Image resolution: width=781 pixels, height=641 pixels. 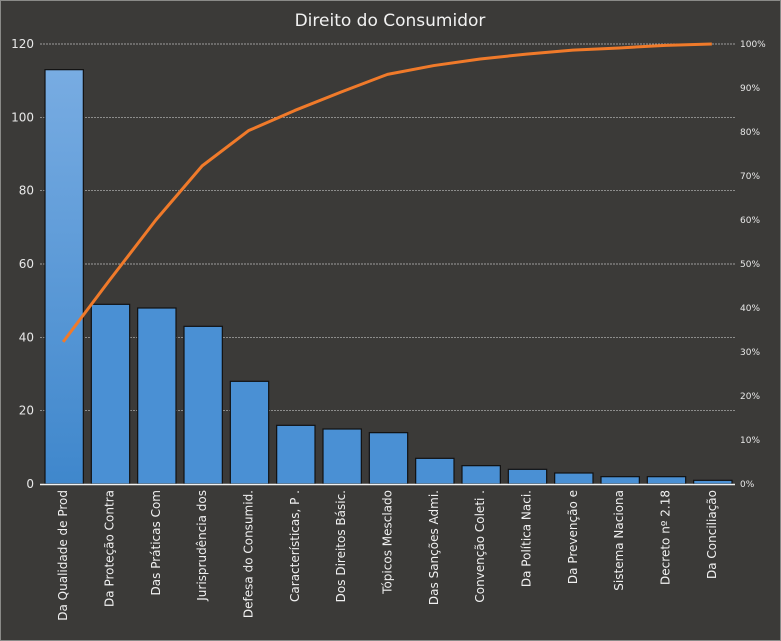 I want to click on x-tick-label: Características, P ., so click(x=295, y=546).